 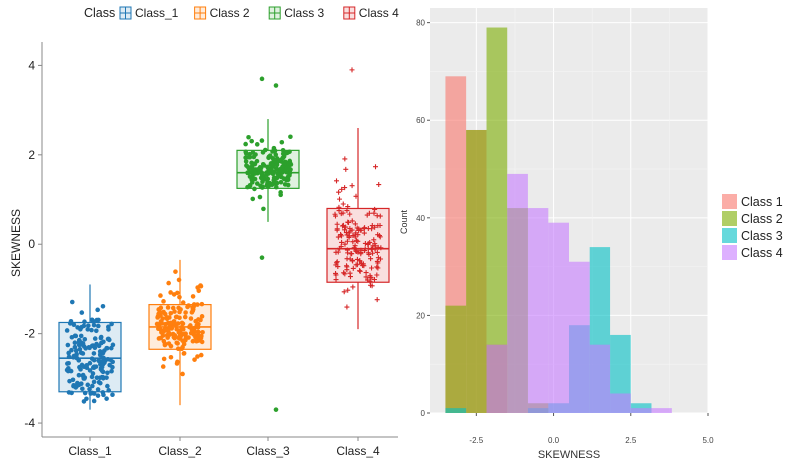 What do you see at coordinates (358, 451) in the screenshot?
I see `box-x-tick-label: Class_4` at bounding box center [358, 451].